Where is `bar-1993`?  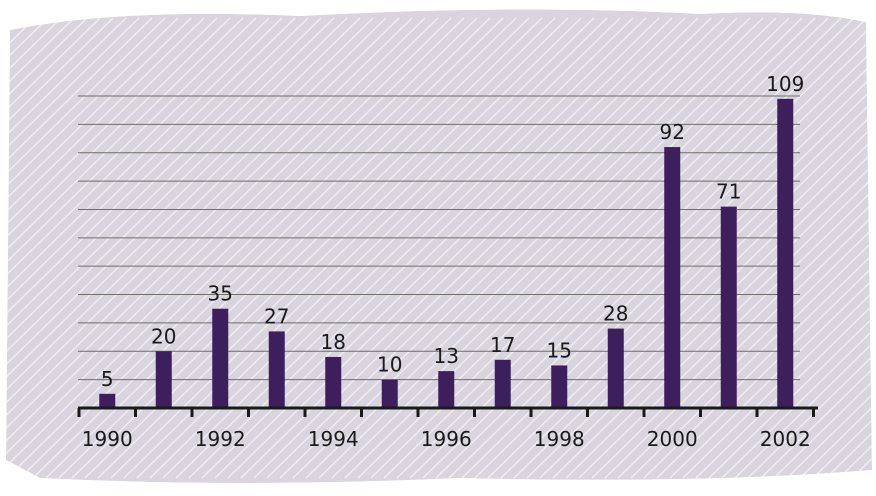 bar-1993 is located at coordinates (276, 369).